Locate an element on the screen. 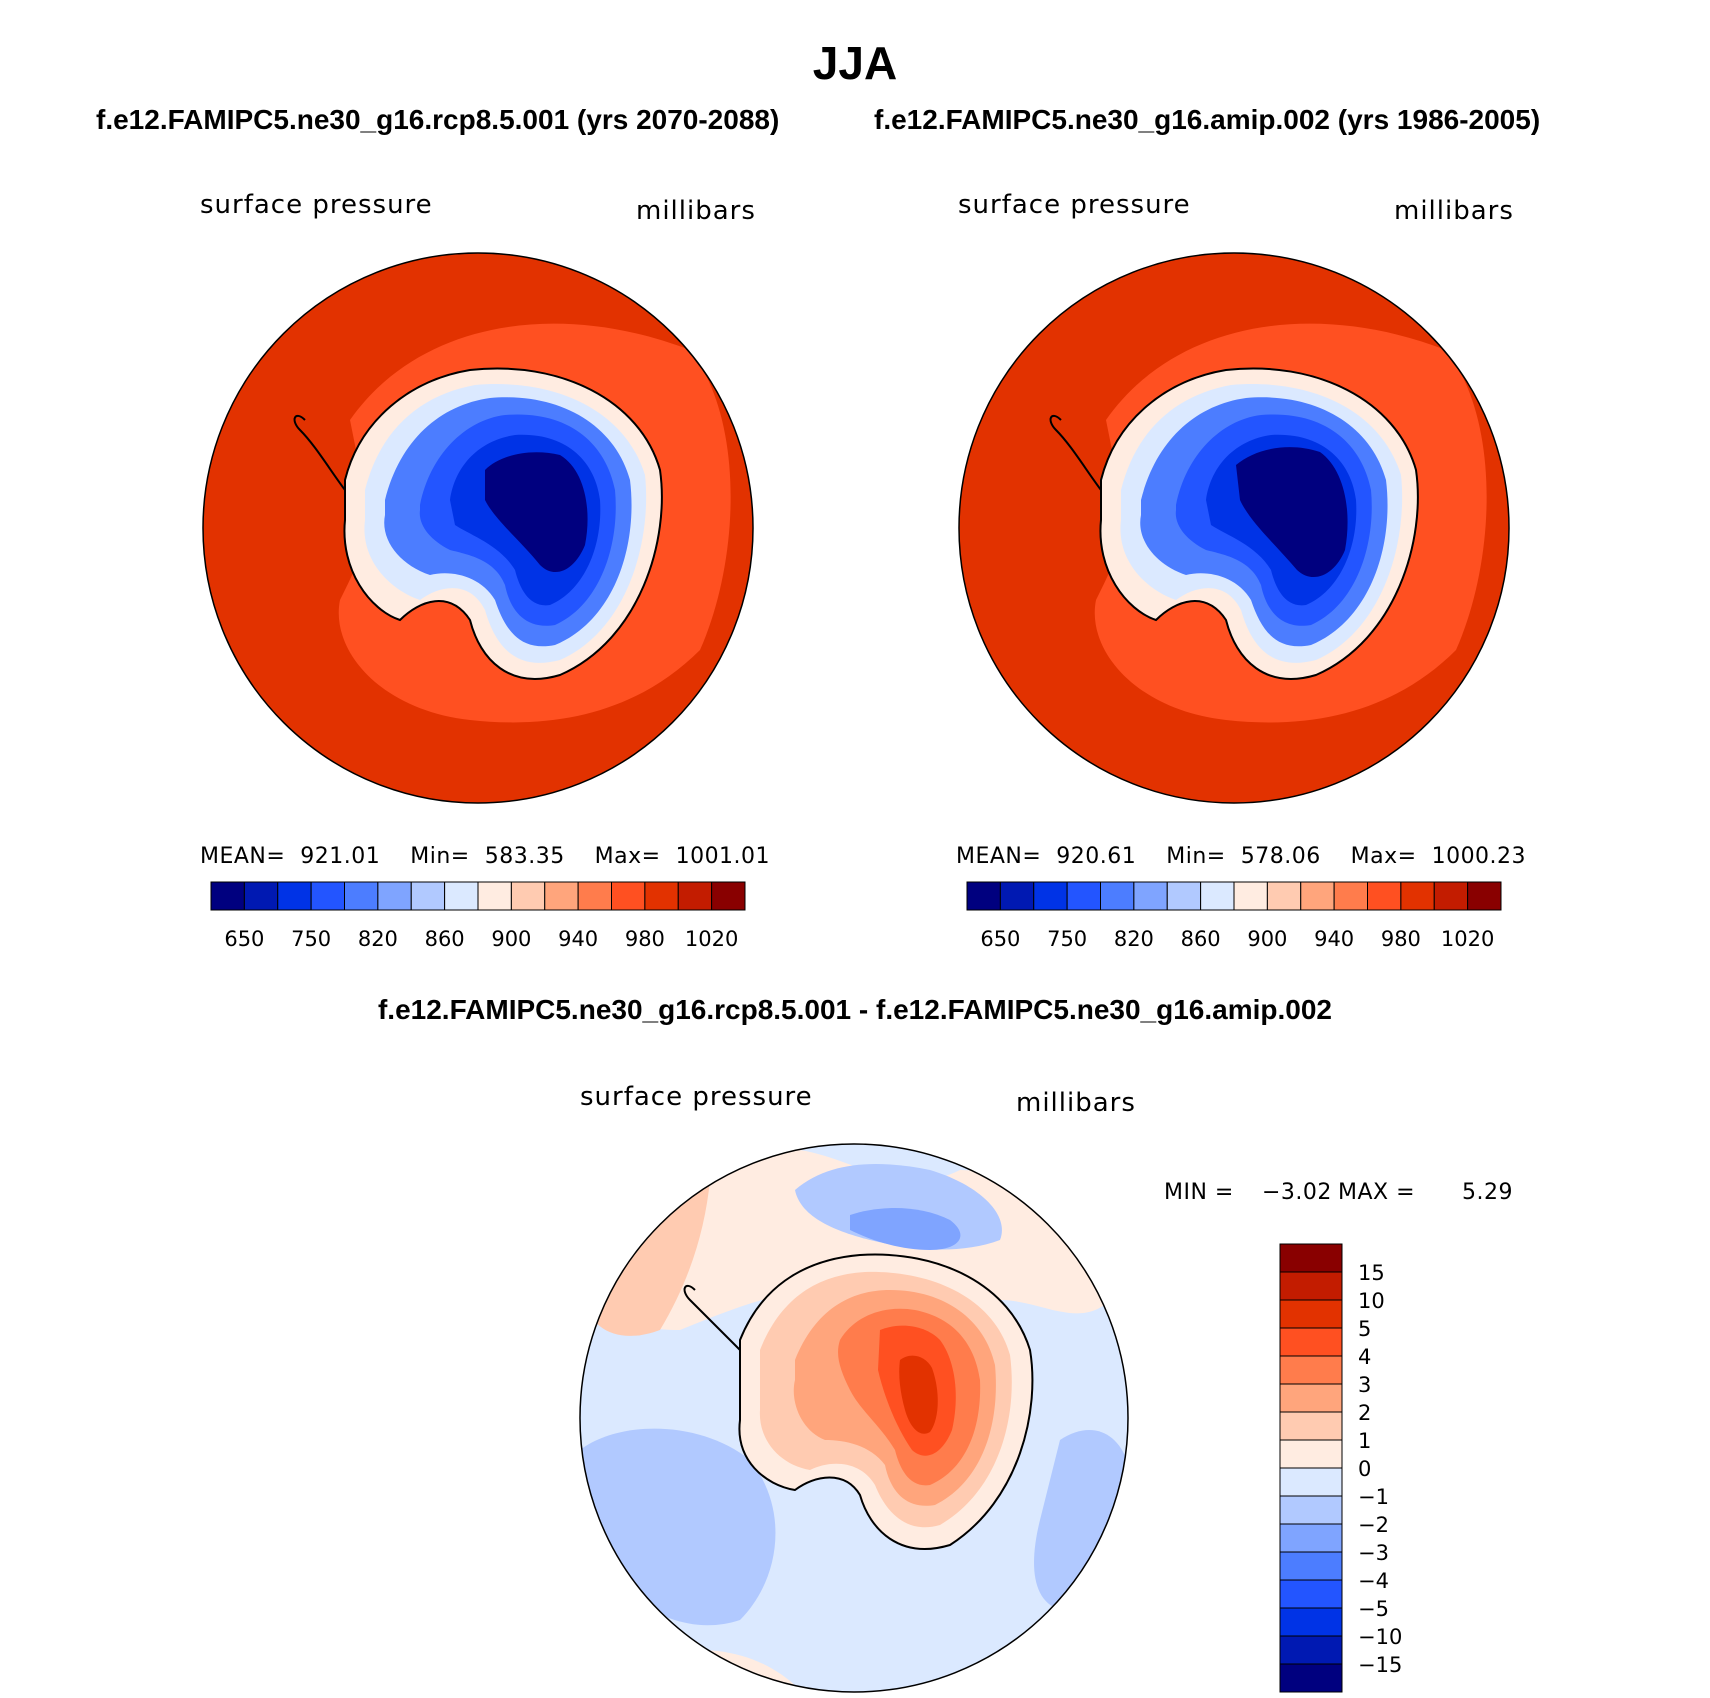 This screenshot has width=1710, height=1698. left-colorbar: 650 750 820 860 900 940 980 1020 is located at coordinates (478, 916).